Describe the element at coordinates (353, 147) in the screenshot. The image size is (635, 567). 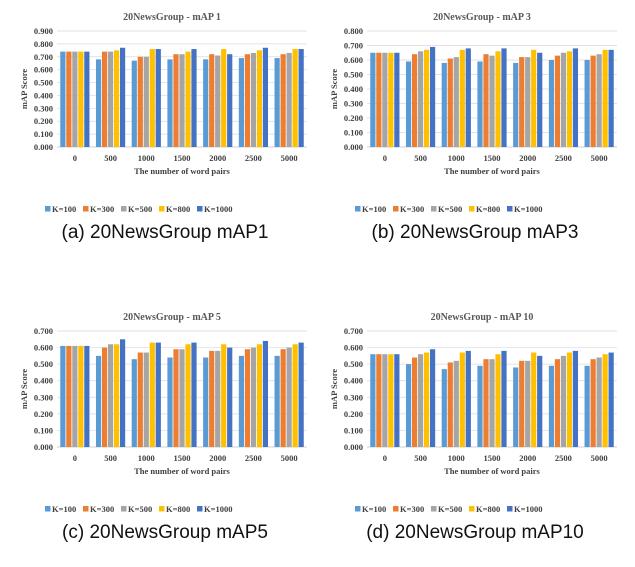
I see `y-tick-label: 0.000` at that location.